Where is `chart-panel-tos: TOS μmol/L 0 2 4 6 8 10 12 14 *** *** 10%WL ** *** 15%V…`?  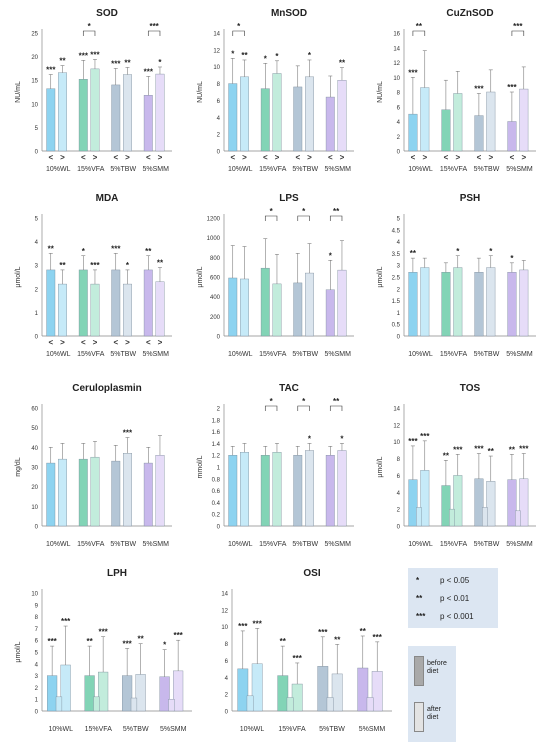
chart-panel-tos: TOS μmol/L 0 2 4 6 8 10 12 14 *** *** 10%WL ** *** 15%V… is located at coordinates (456, 470).